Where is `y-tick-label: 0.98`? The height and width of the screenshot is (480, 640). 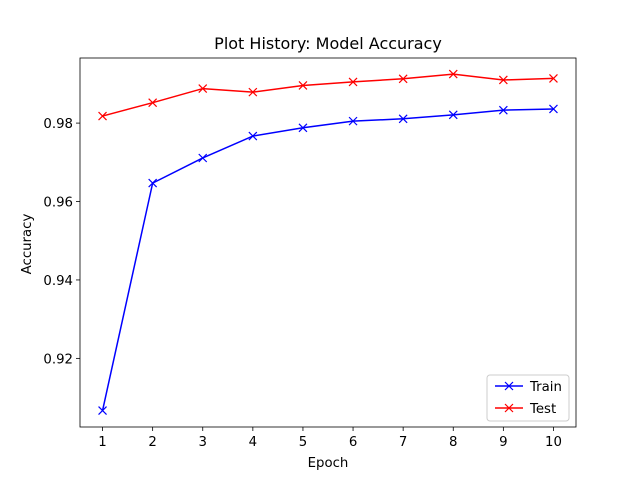 y-tick-label: 0.98 is located at coordinates (58, 124).